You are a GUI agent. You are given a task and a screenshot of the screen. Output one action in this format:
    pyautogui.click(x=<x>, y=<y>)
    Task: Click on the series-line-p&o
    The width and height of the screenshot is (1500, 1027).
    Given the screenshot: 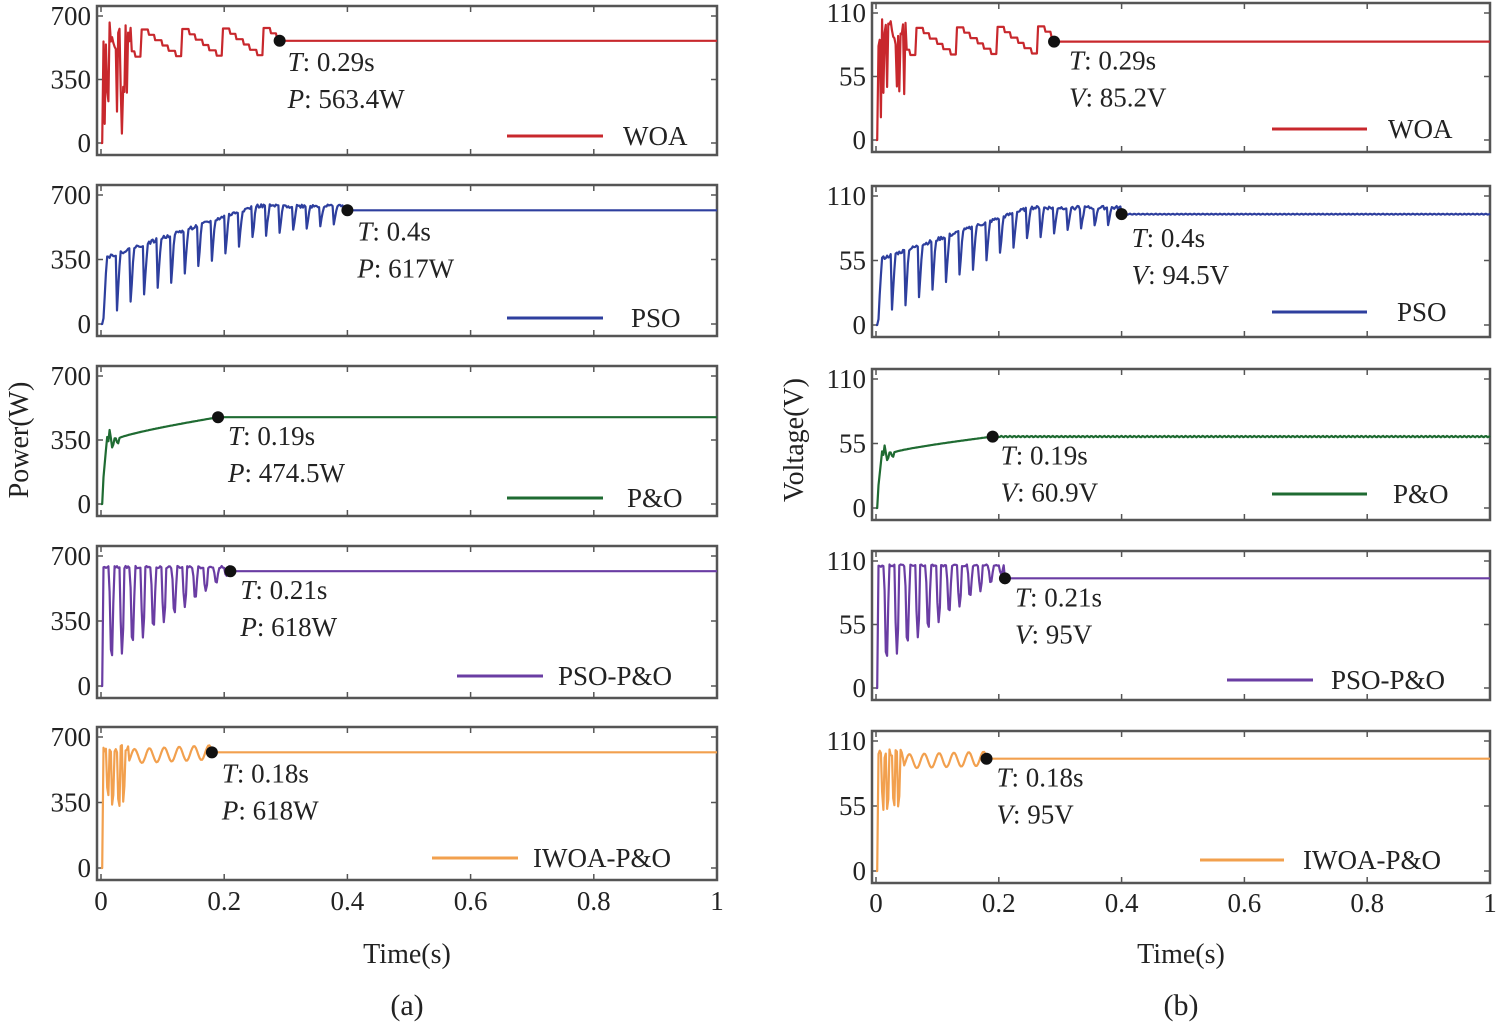 What is the action you would take?
    pyautogui.click(x=409, y=461)
    